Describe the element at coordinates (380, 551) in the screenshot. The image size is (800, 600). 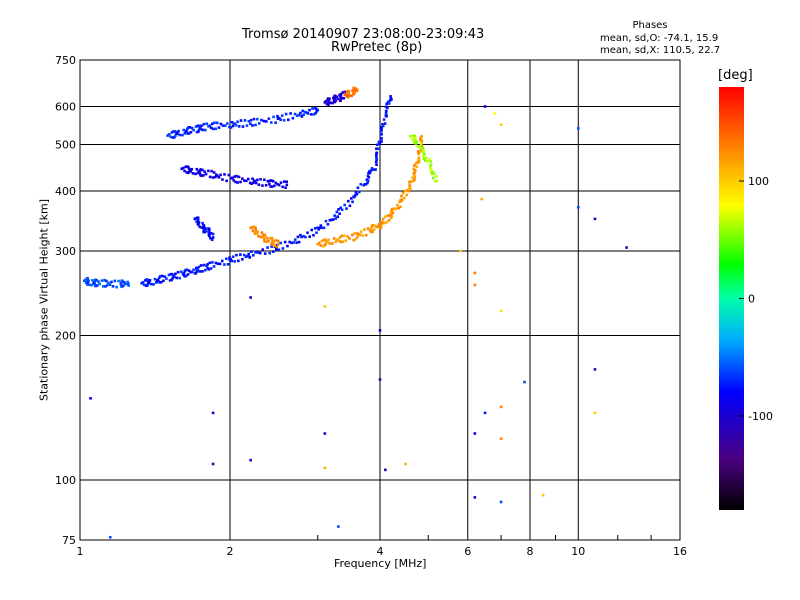
I see `x-tick-label: 4` at that location.